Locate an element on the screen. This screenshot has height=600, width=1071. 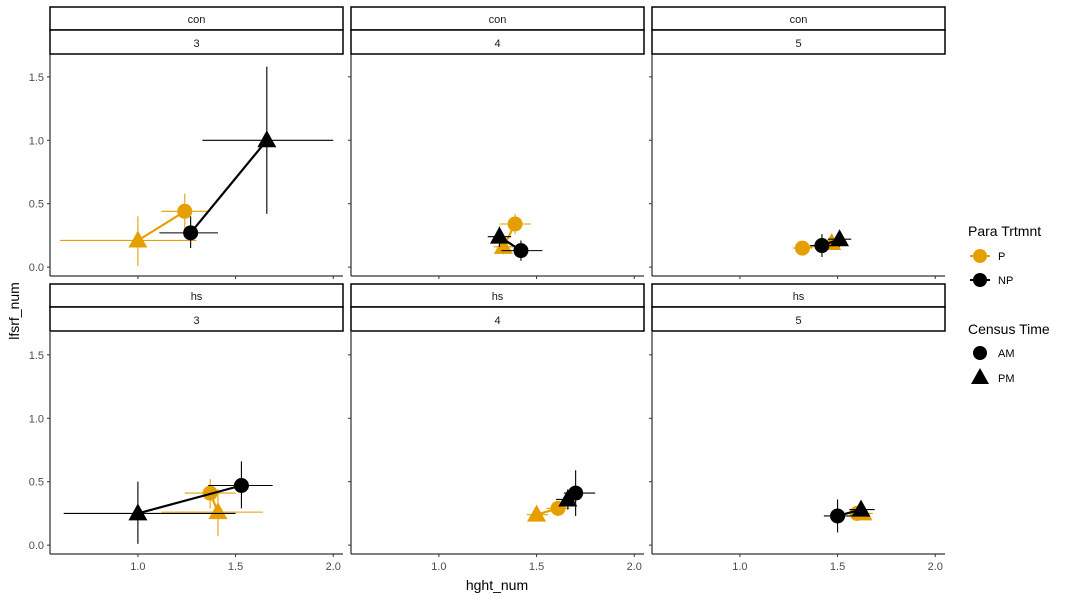
facet-panel-hs-3: hs 3 is located at coordinates (195, 420).